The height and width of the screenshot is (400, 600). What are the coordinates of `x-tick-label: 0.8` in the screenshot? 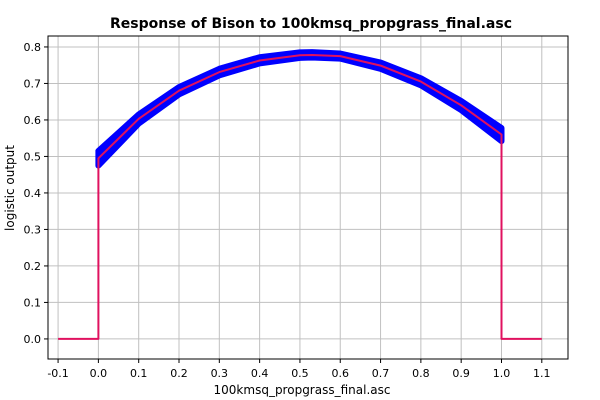 It's located at (421, 373).